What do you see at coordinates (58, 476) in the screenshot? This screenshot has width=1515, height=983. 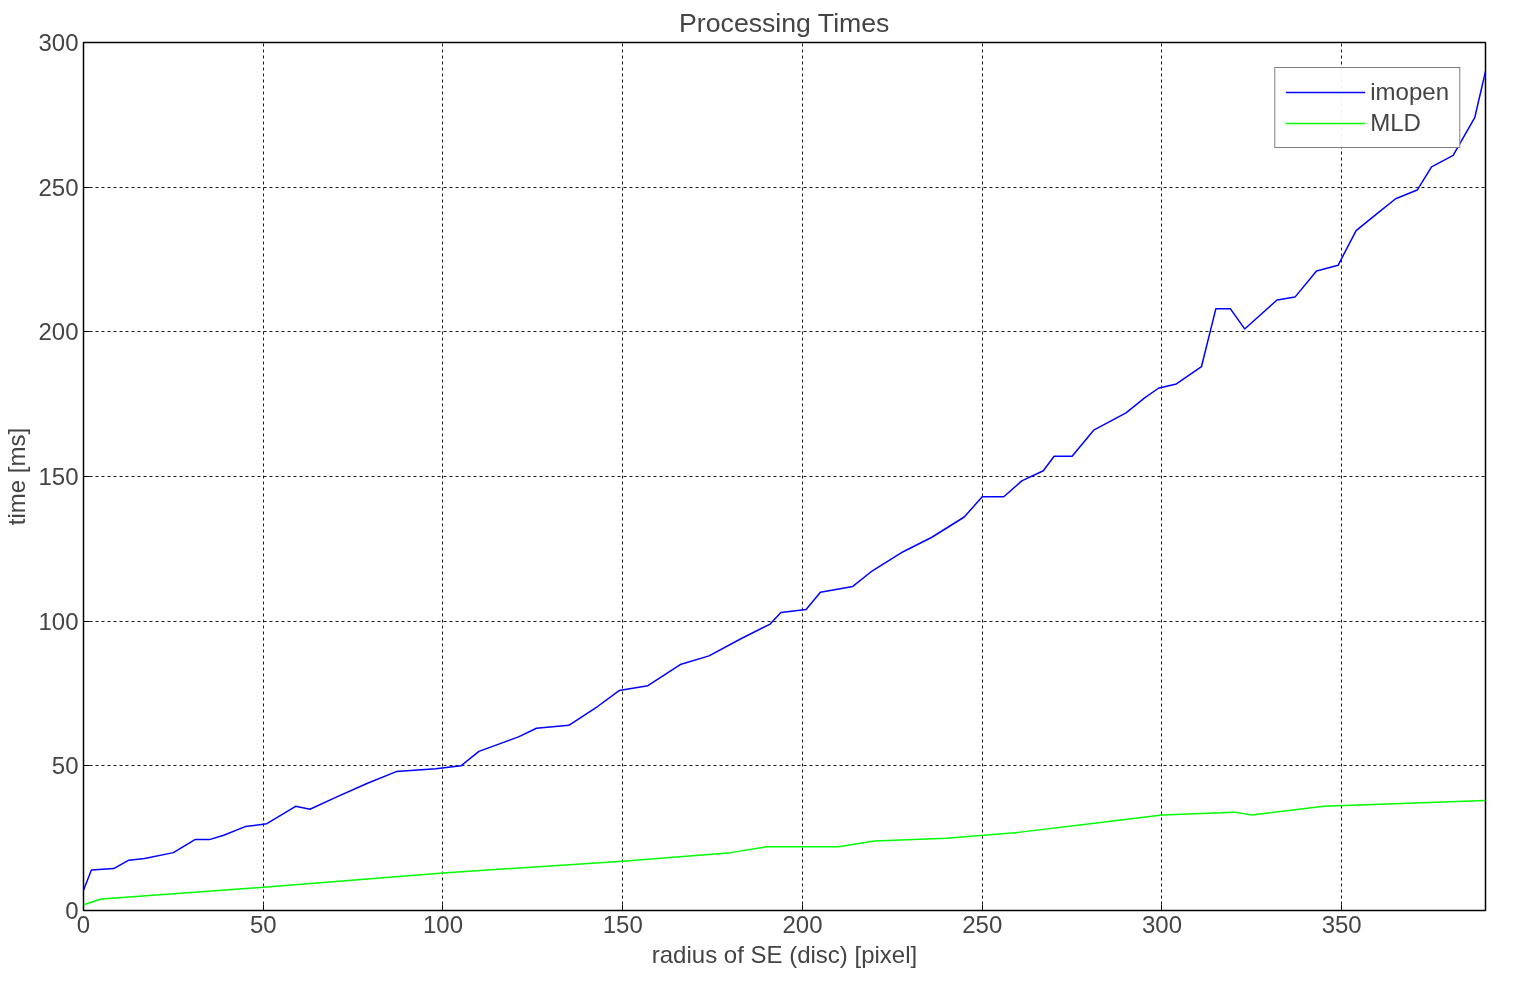 I see `y-tick-label: 150` at bounding box center [58, 476].